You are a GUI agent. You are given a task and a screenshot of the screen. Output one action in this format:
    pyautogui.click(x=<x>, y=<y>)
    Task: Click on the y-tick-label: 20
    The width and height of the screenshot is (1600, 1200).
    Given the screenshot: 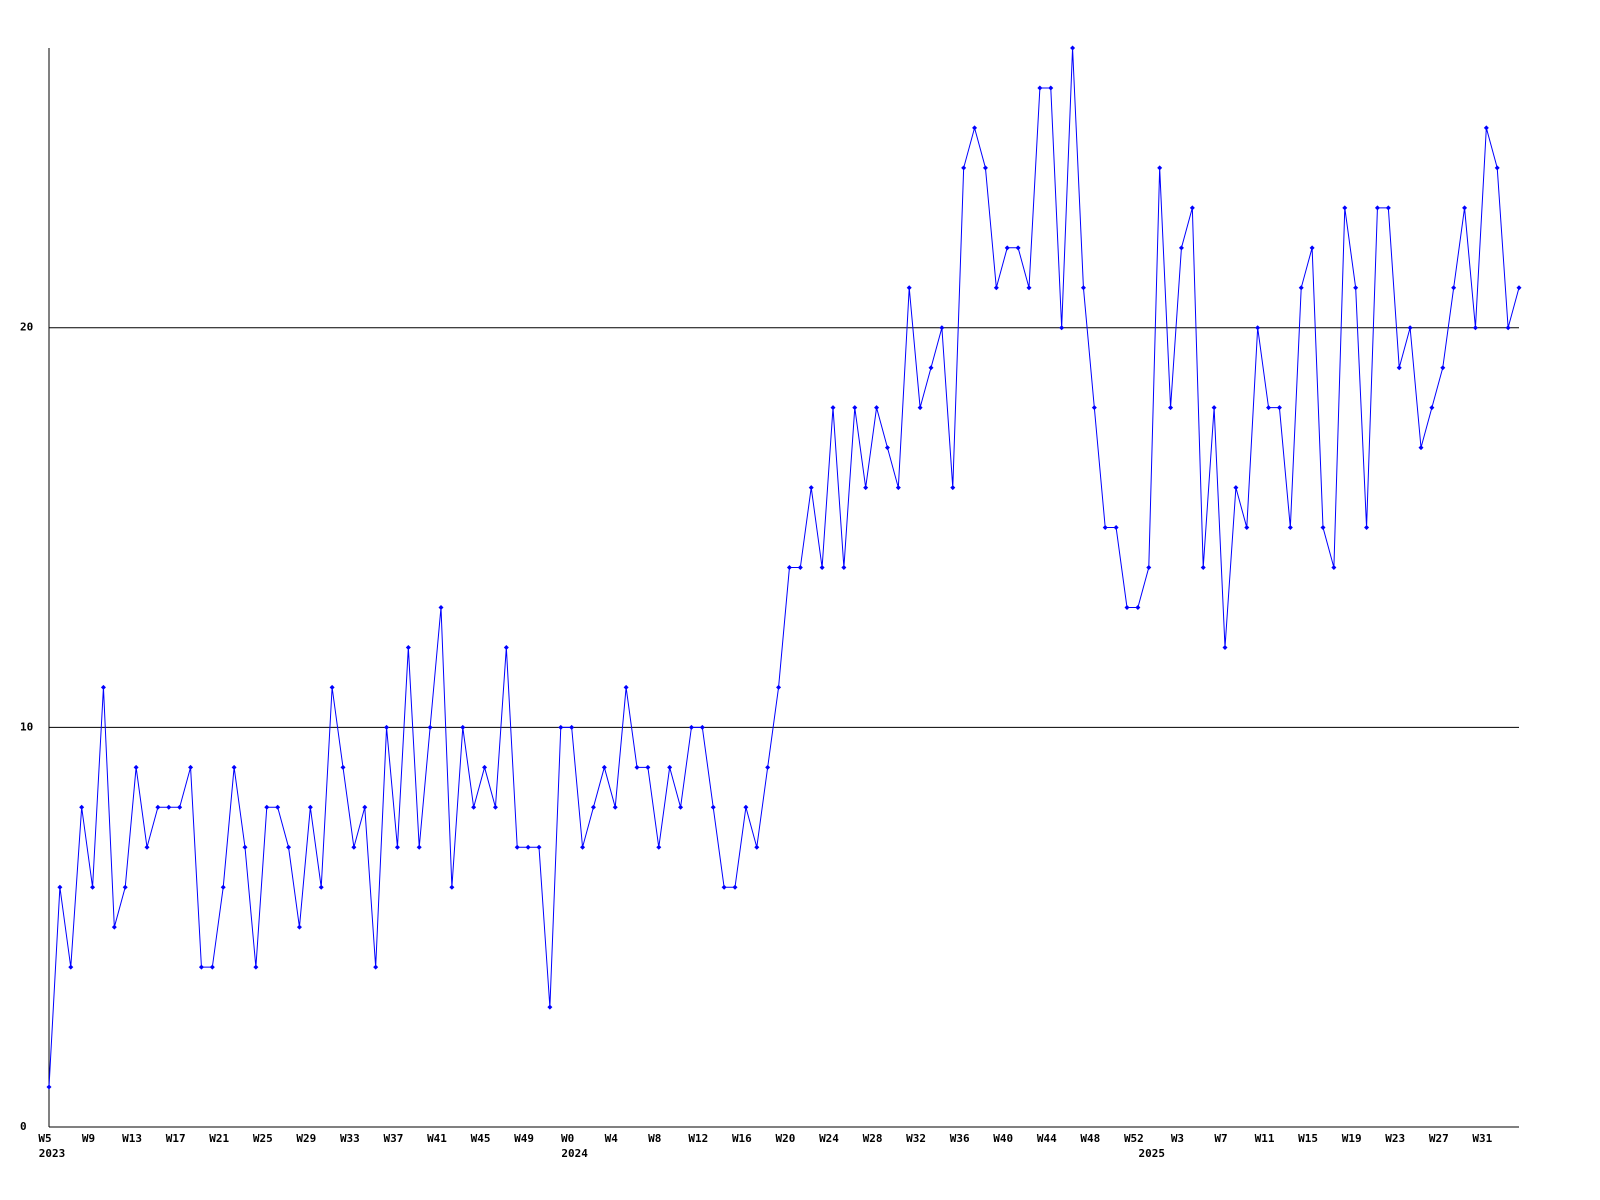 What is the action you would take?
    pyautogui.click(x=26, y=327)
    